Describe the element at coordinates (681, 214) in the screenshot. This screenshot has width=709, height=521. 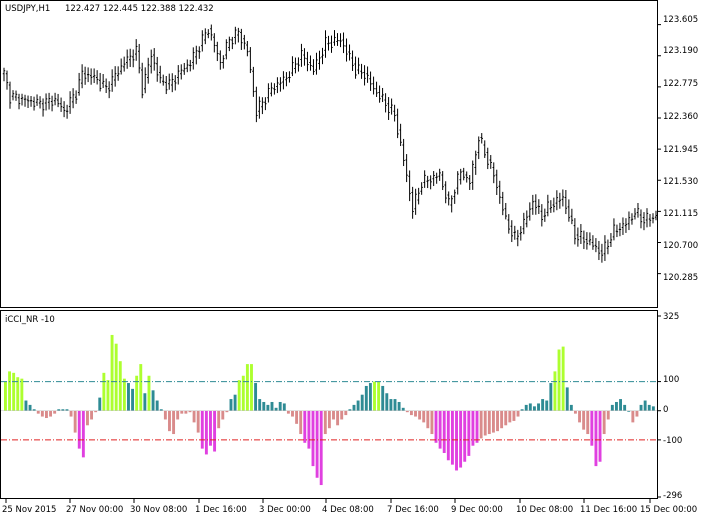
I see `price-tick: 121.115` at that location.